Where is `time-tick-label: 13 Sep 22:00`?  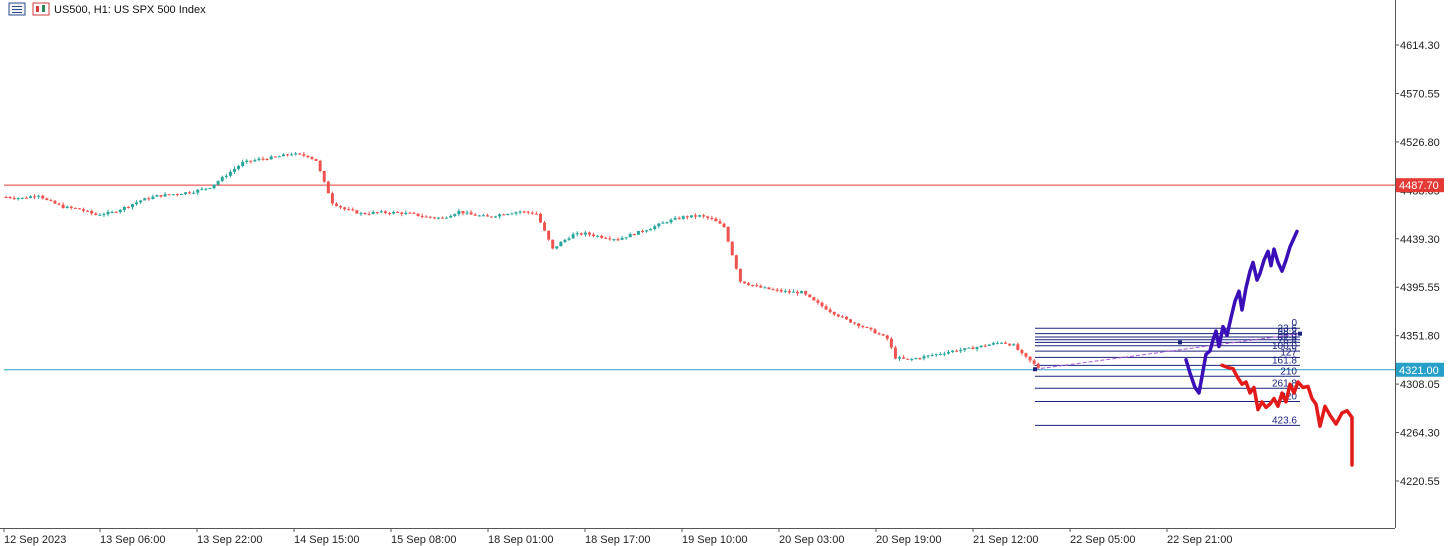
time-tick-label: 13 Sep 22:00 is located at coordinates (229, 540).